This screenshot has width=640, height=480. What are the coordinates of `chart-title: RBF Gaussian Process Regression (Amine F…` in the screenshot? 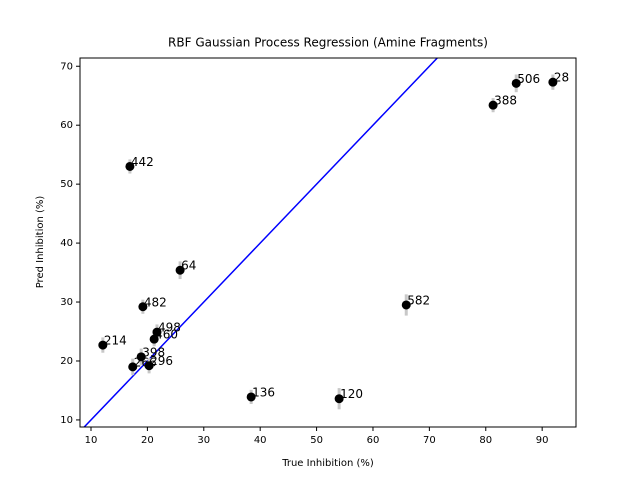 It's located at (328, 43).